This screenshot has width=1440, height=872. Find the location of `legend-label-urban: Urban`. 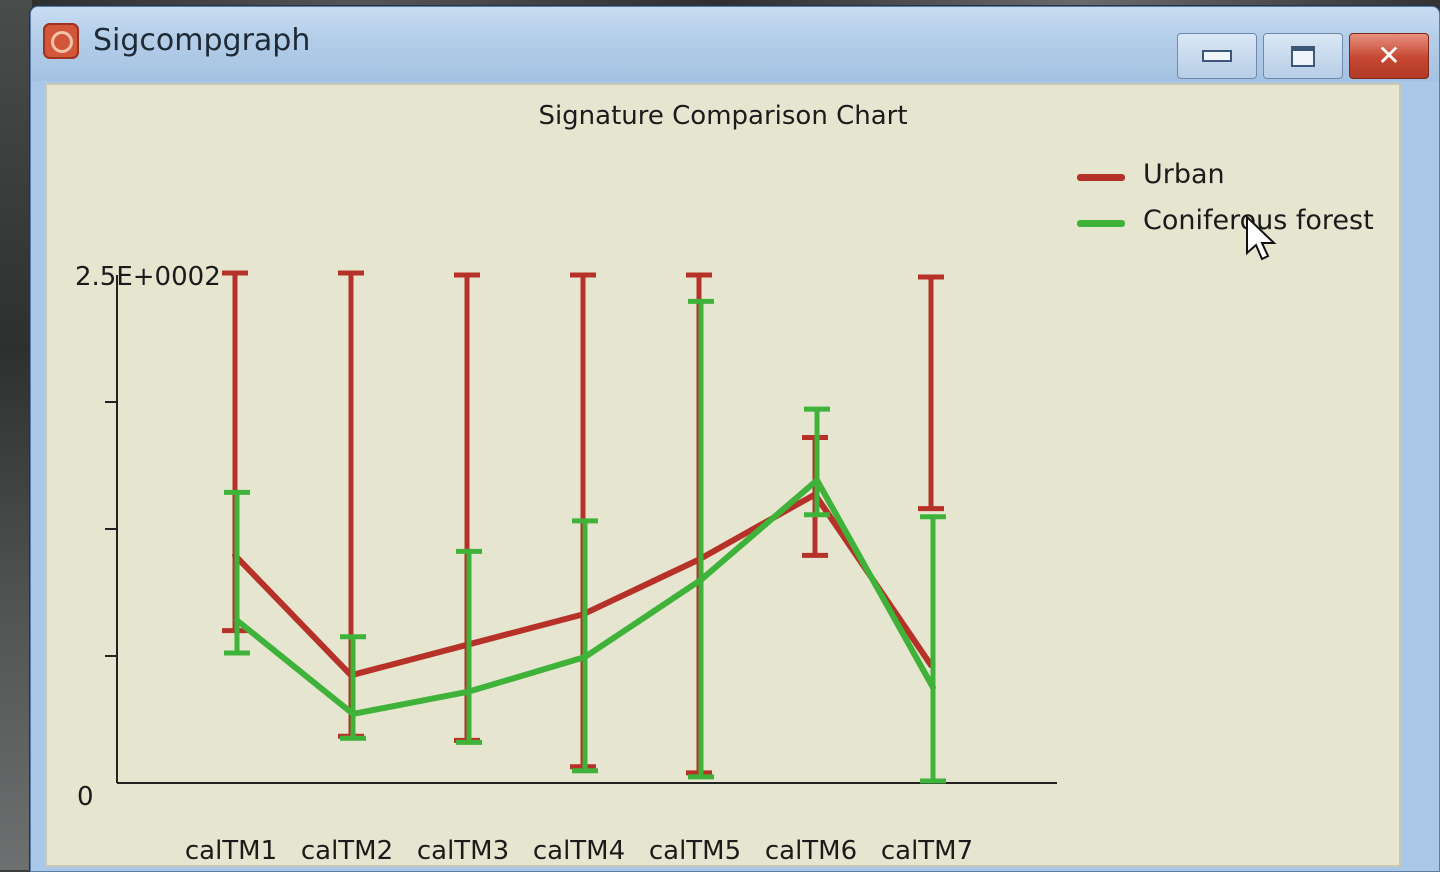

legend-label-urban: Urban is located at coordinates (1184, 174).